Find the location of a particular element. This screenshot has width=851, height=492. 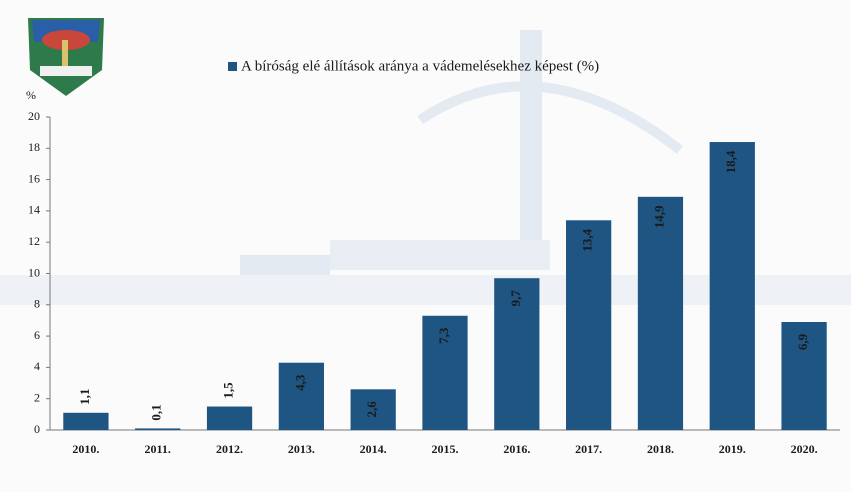

y-tick-label: 8 is located at coordinates (37, 304).